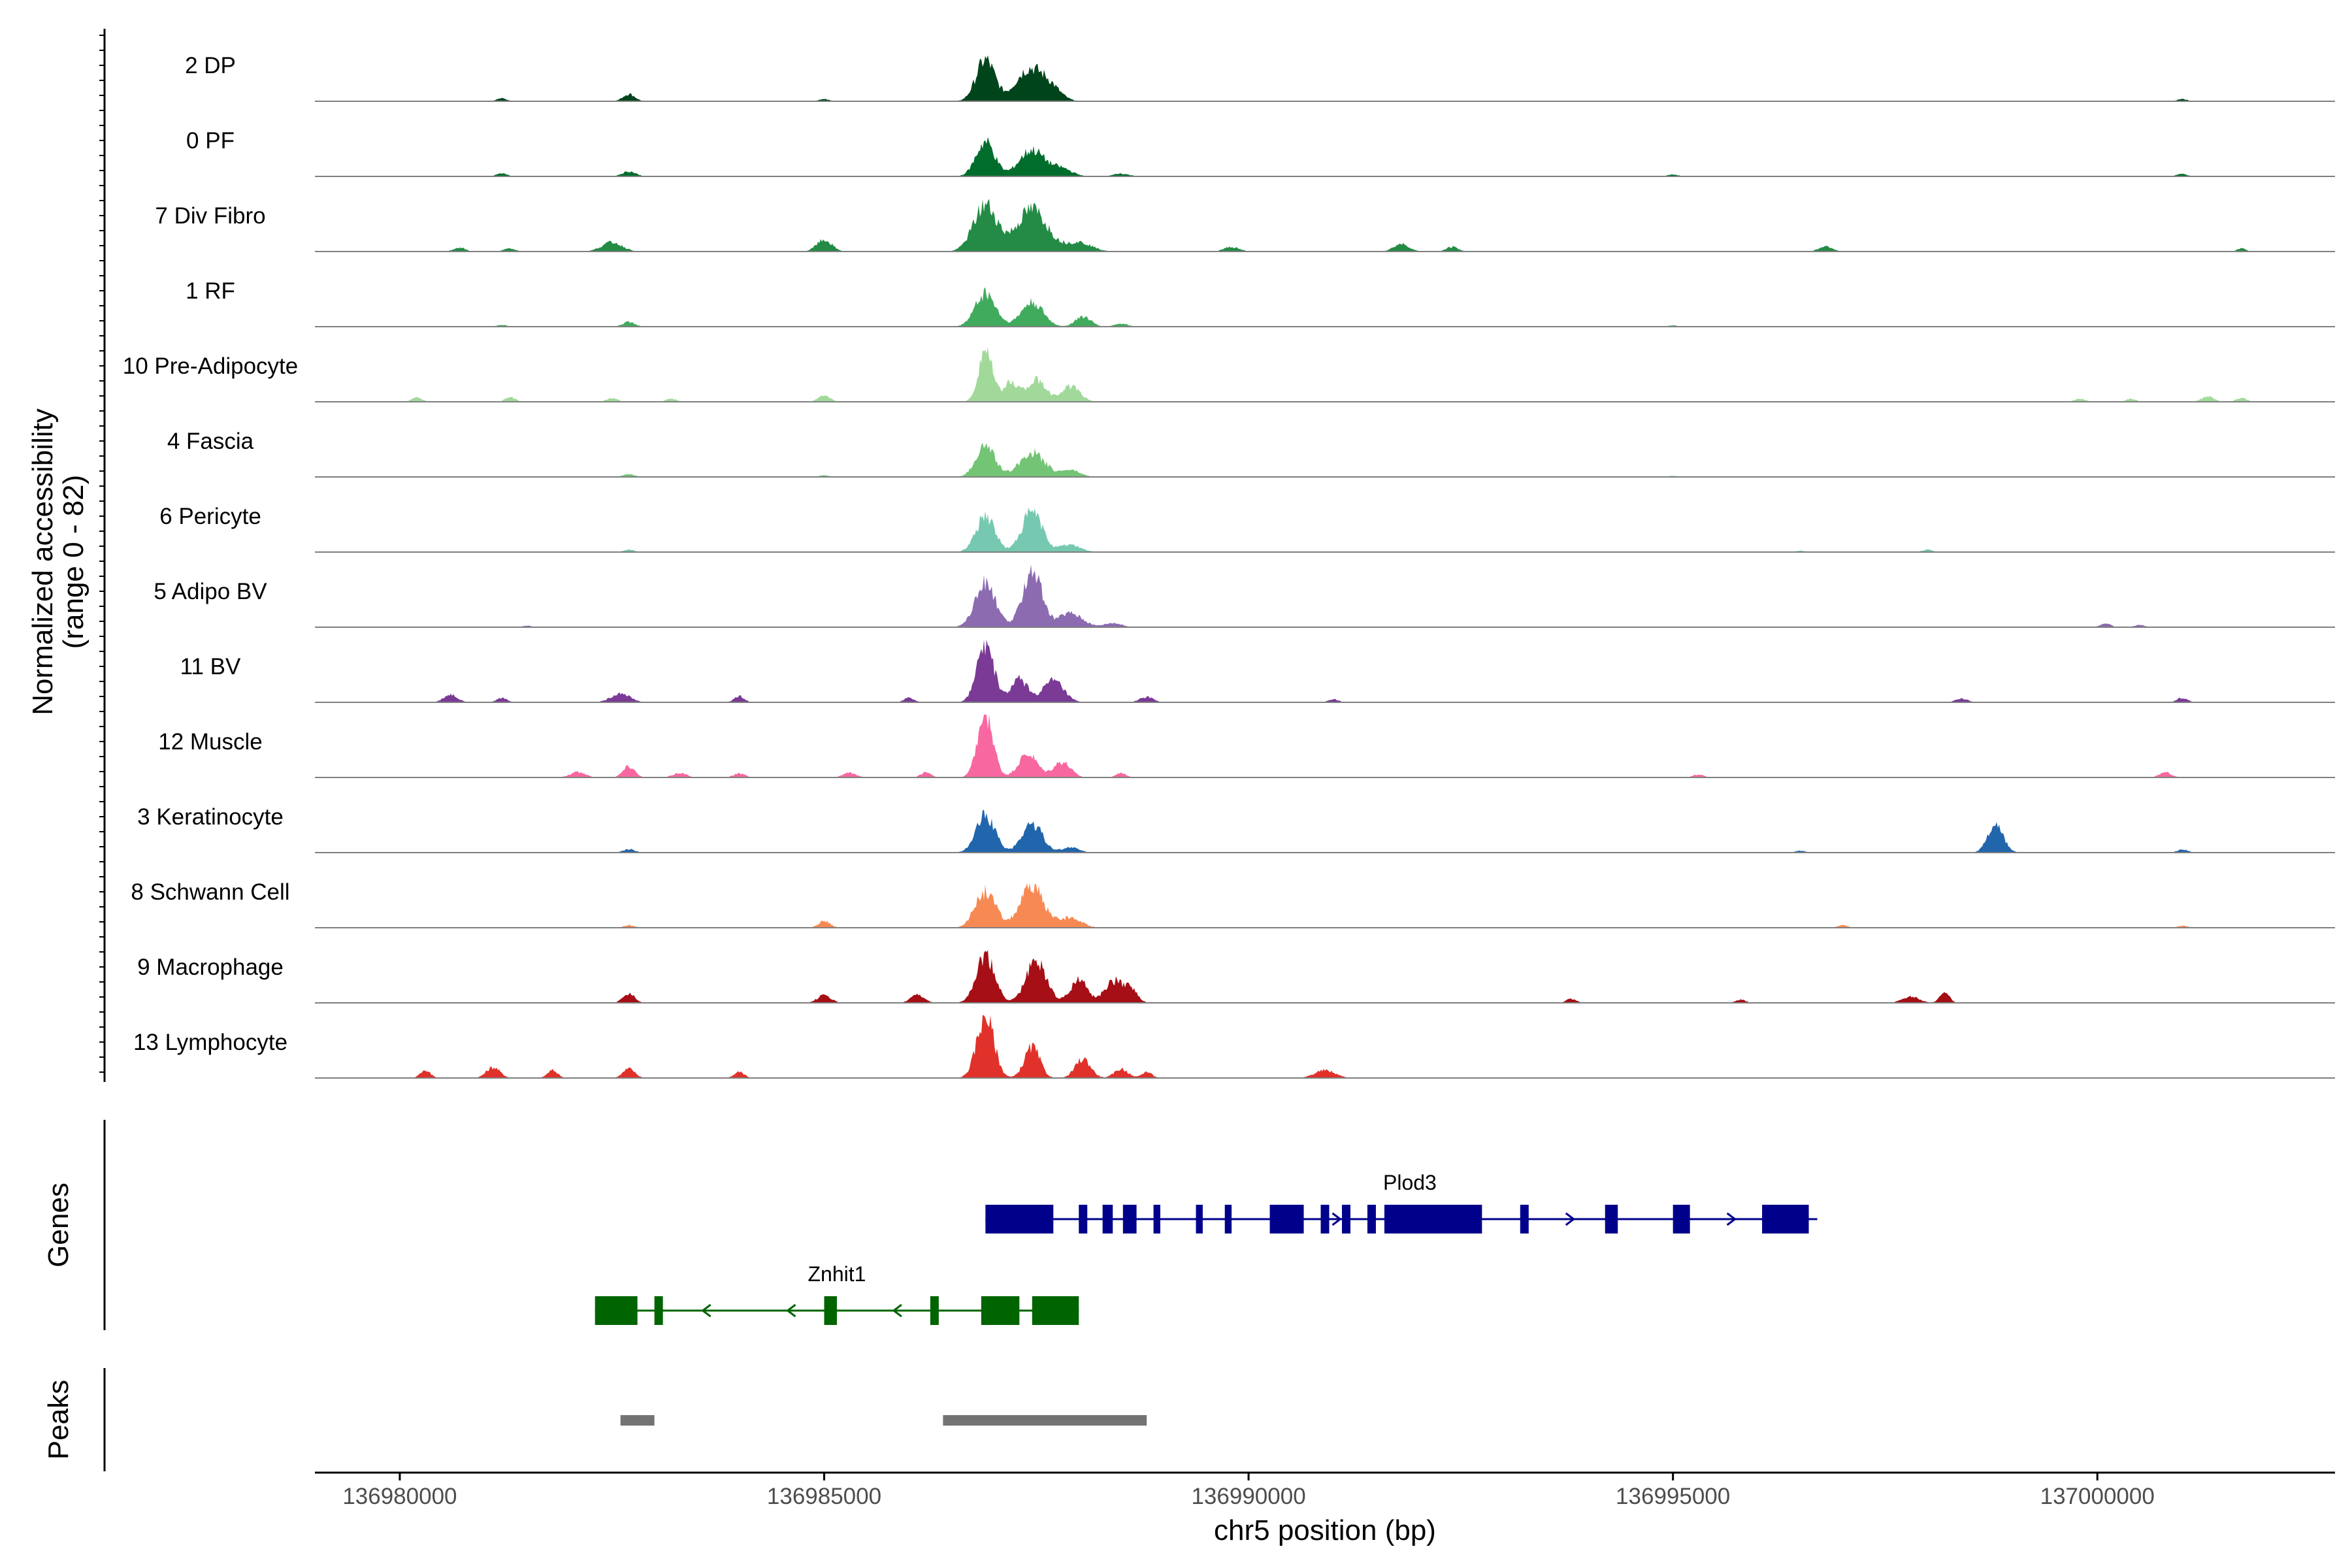 The image size is (2352, 1568). Describe the element at coordinates (1325, 1530) in the screenshot. I see `x-axis-title: chr5 position (bp)` at that location.